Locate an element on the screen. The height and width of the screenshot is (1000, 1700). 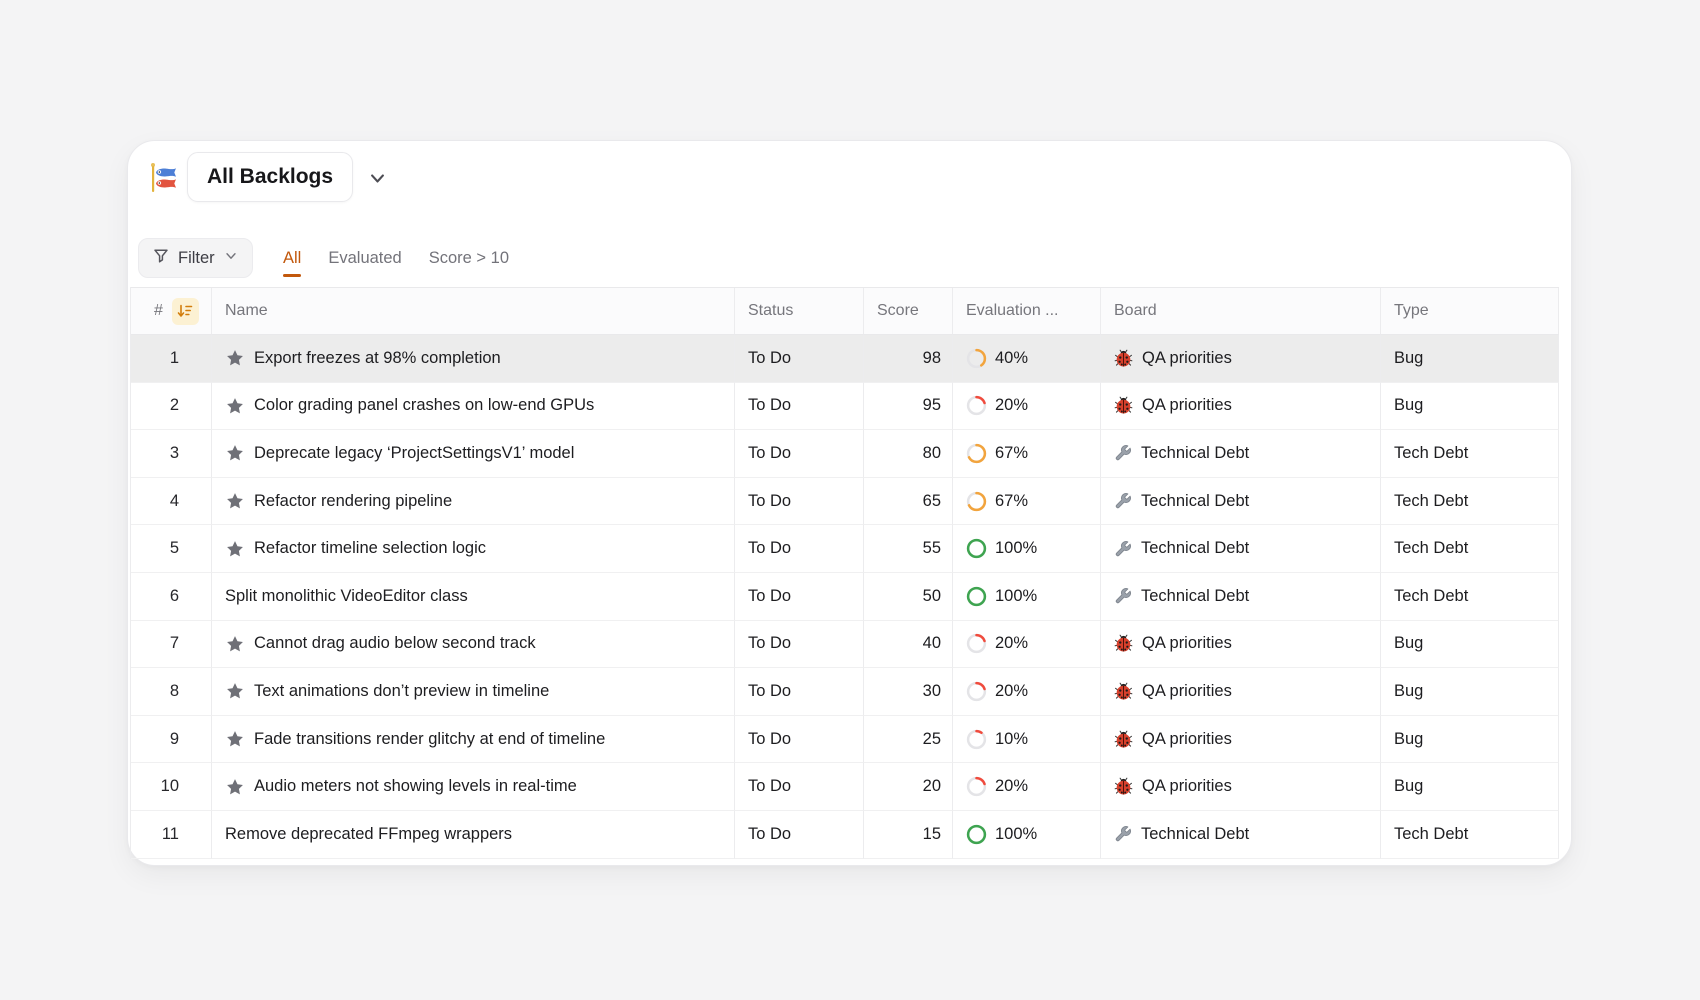
task-name-cell: Refactor timeline selection logic is located at coordinates (473, 549).